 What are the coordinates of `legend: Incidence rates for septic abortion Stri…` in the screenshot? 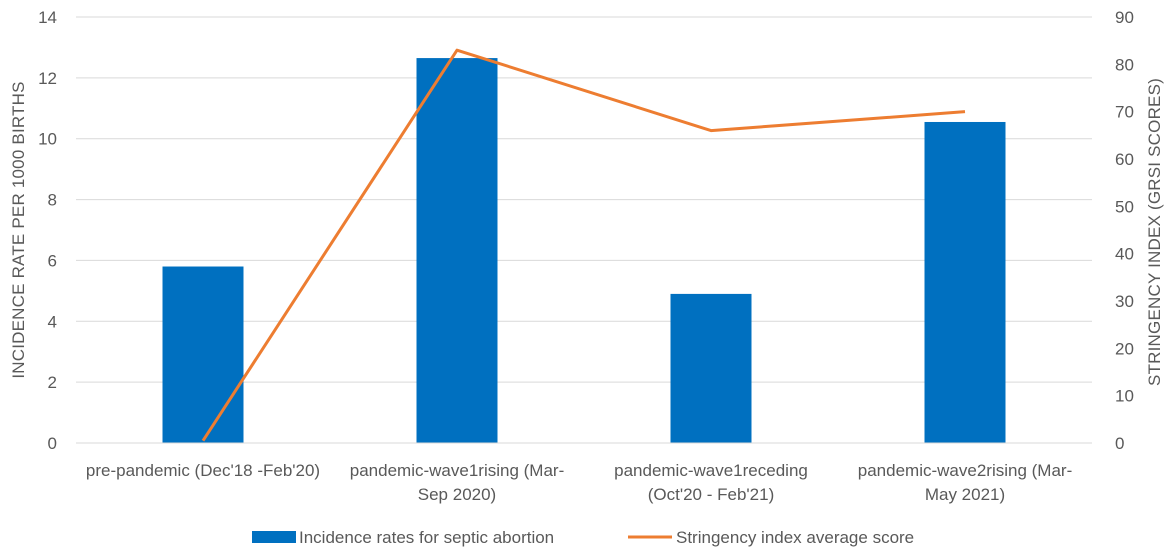 It's located at (583, 537).